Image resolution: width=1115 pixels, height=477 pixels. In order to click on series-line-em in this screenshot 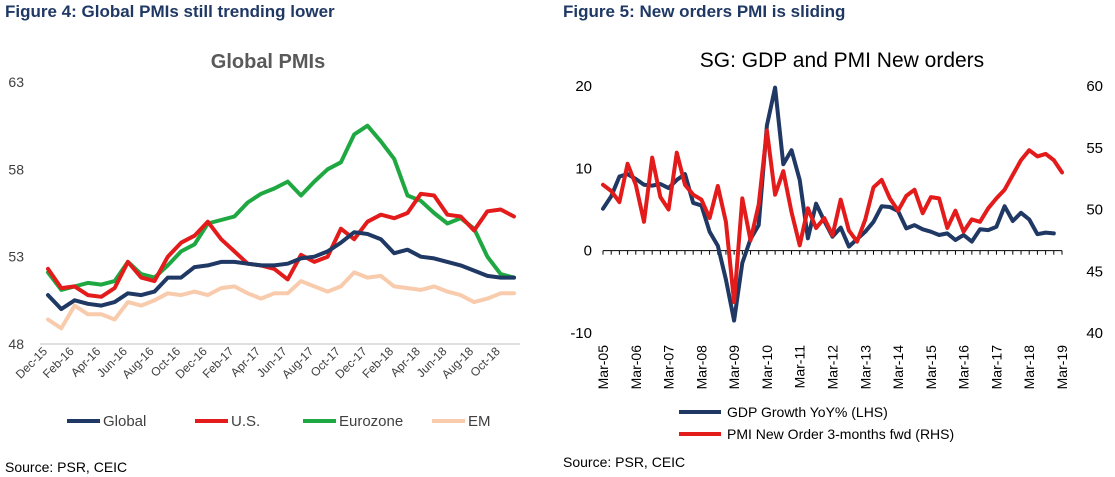, I will do `click(281, 300)`.